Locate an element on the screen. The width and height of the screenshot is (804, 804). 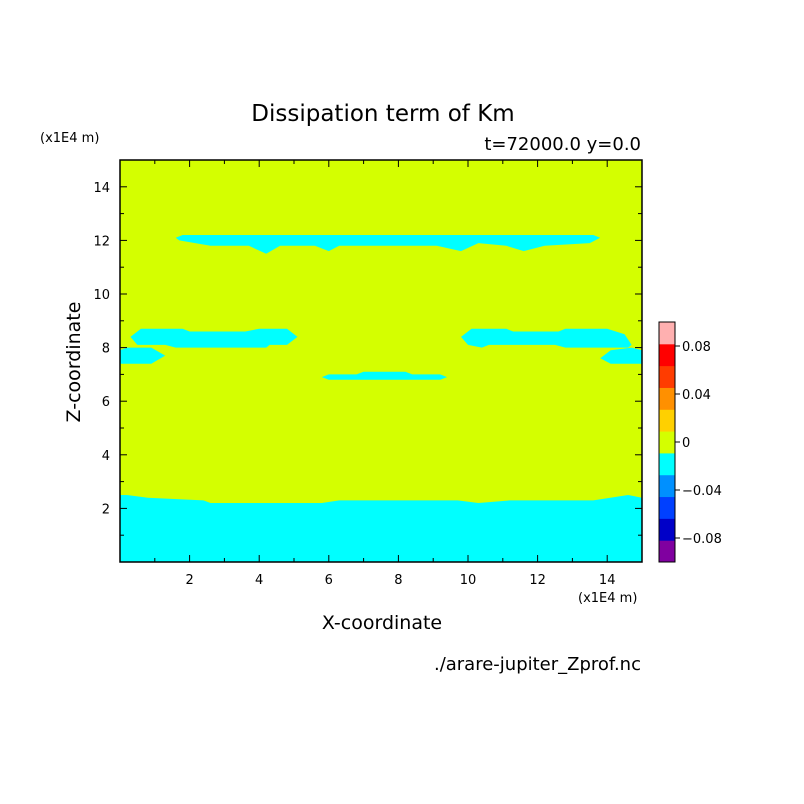
x-tick-label: 2 is located at coordinates (189, 580).